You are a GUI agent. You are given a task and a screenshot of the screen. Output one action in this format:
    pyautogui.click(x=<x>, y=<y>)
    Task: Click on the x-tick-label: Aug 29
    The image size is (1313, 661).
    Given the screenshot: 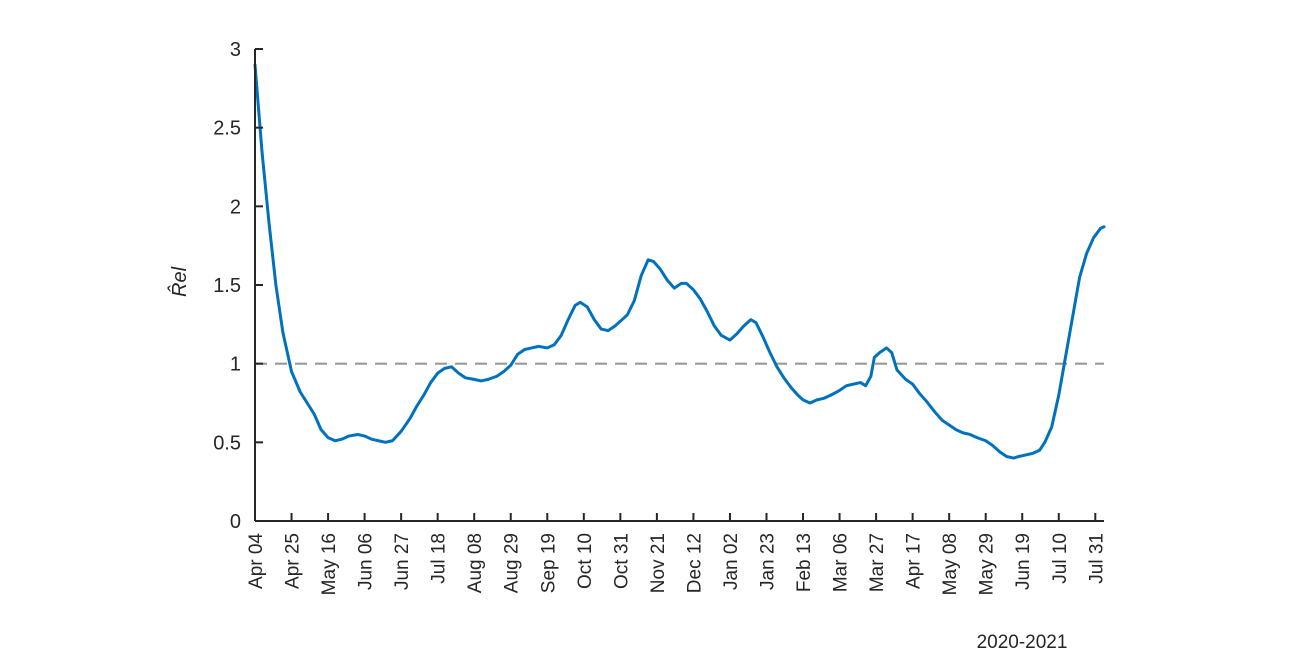 What is the action you would take?
    pyautogui.click(x=512, y=563)
    